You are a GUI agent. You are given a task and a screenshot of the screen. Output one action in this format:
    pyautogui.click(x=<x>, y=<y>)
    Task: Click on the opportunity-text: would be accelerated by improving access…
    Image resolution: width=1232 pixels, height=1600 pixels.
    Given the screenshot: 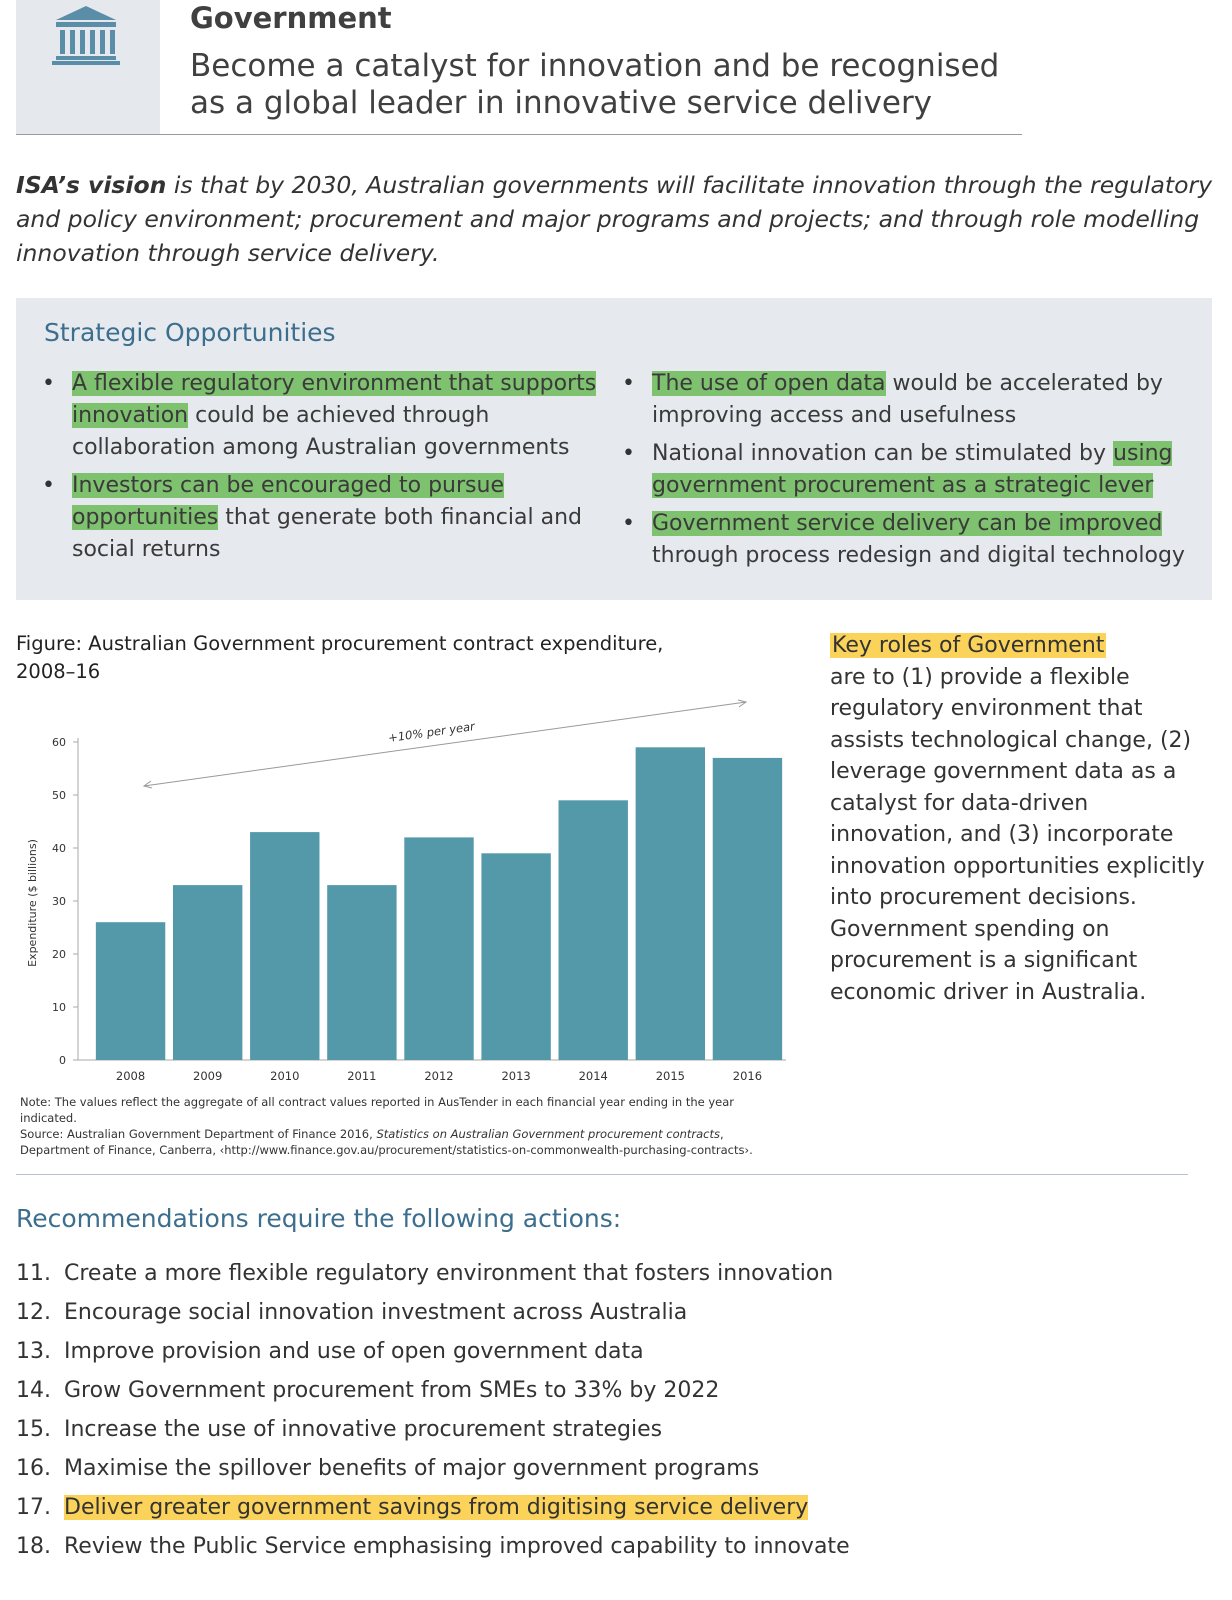 What is the action you would take?
    pyautogui.click(x=907, y=399)
    